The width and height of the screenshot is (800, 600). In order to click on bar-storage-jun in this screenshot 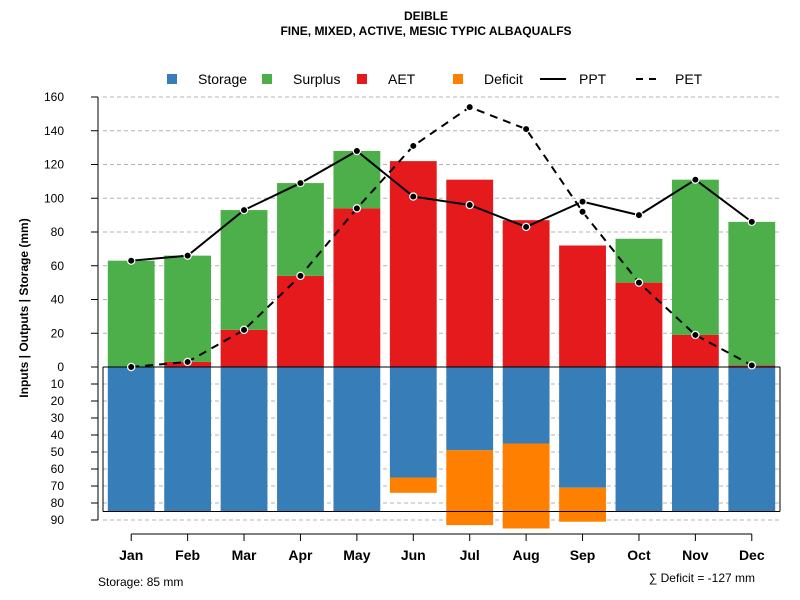, I will do `click(413, 422)`.